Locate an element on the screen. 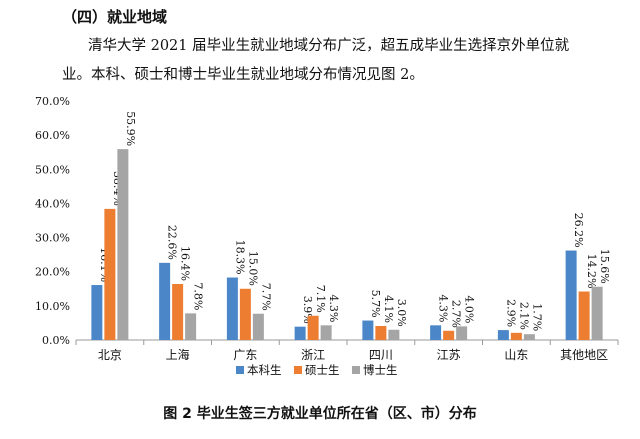 The height and width of the screenshot is (439, 640). data-label: 4.1% is located at coordinates (388, 309).